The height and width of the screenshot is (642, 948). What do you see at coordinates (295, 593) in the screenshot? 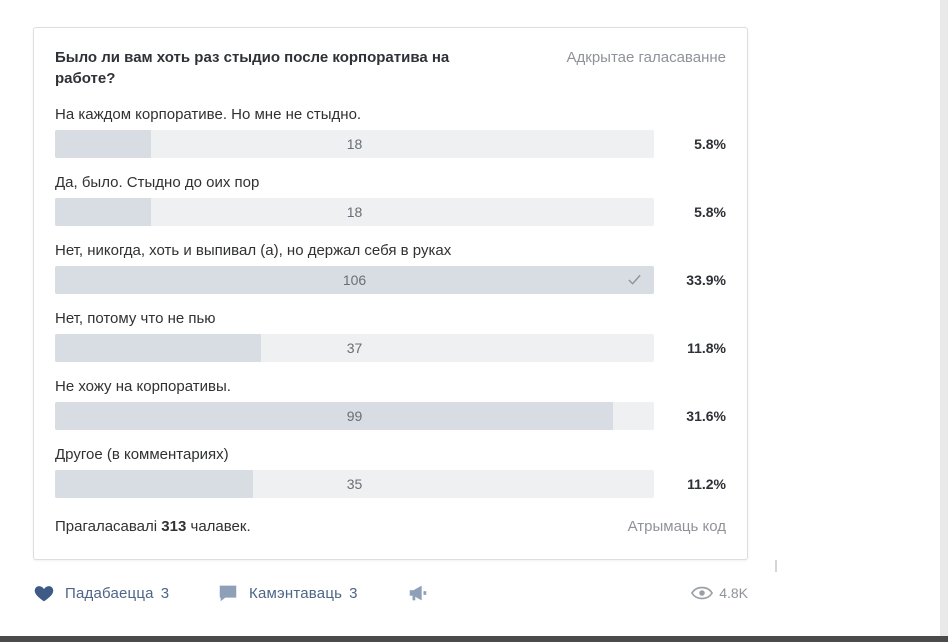
I see `comment-label: Камэнтаваць` at bounding box center [295, 593].